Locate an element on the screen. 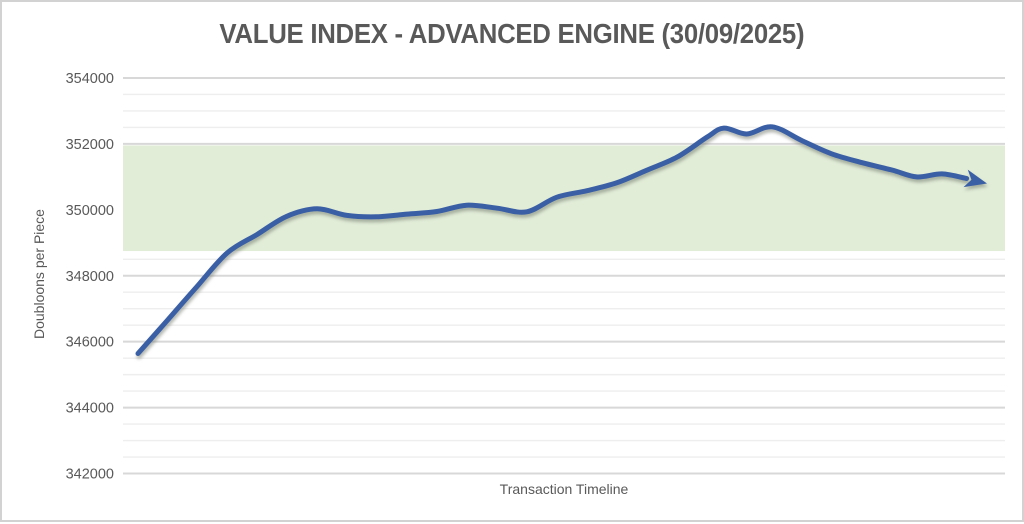 The height and width of the screenshot is (524, 1024). y-axis-title: Doubloons per Piece is located at coordinates (39, 274).